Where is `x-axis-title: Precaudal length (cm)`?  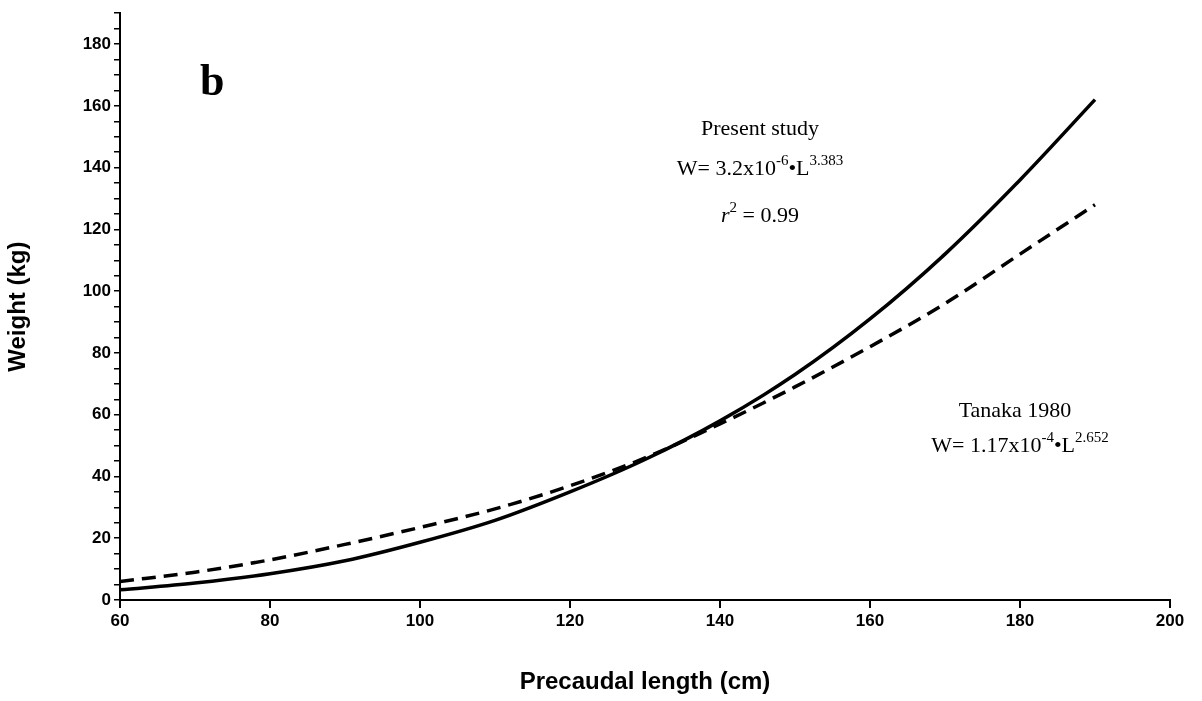
x-axis-title: Precaudal length (cm) is located at coordinates (645, 681).